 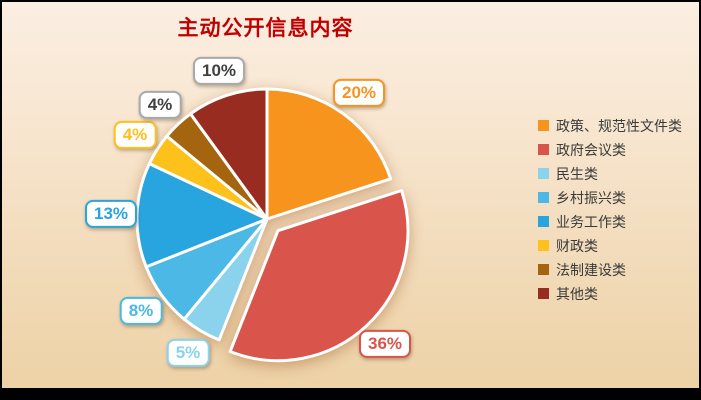 What do you see at coordinates (577, 245) in the screenshot?
I see `legend-item-label: 财政类` at bounding box center [577, 245].